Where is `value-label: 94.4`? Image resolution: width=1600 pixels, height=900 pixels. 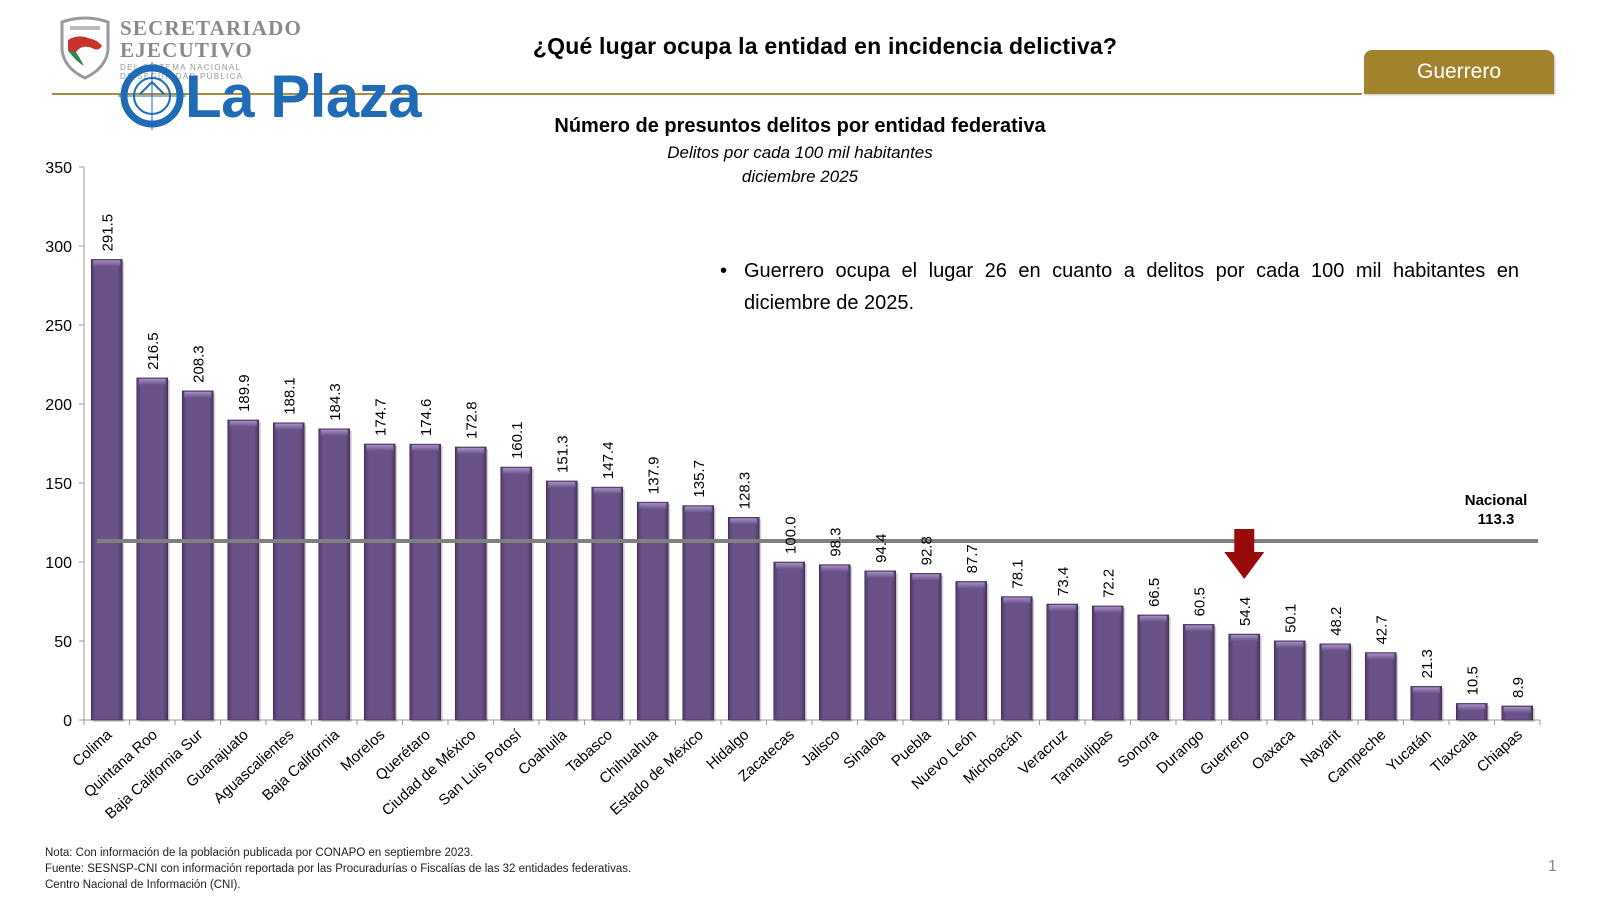 value-label: 94.4 is located at coordinates (881, 548).